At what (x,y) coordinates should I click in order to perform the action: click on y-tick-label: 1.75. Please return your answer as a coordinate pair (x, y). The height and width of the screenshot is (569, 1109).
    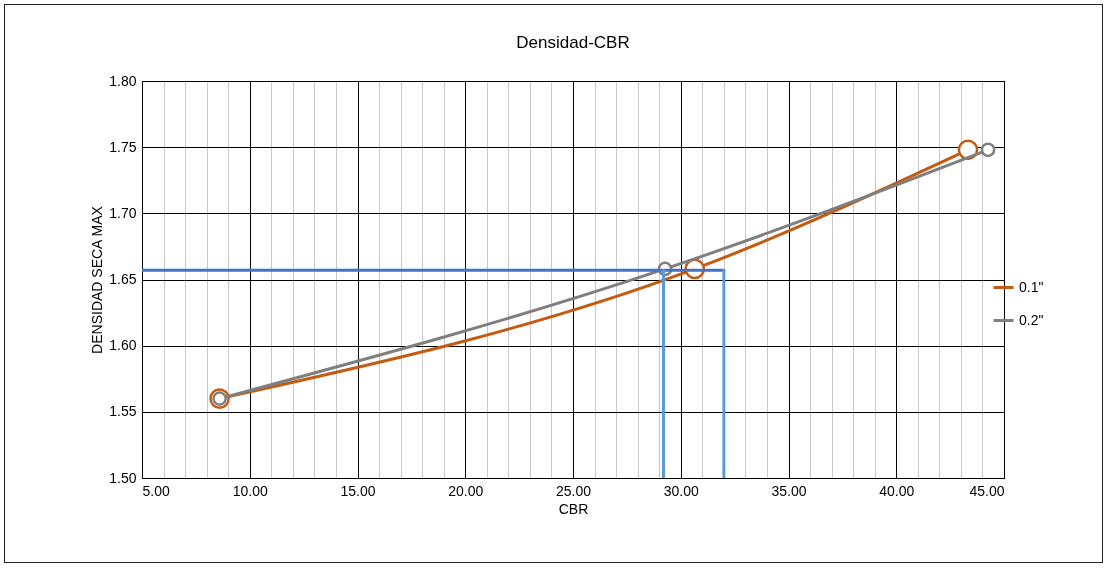
    Looking at the image, I should click on (123, 146).